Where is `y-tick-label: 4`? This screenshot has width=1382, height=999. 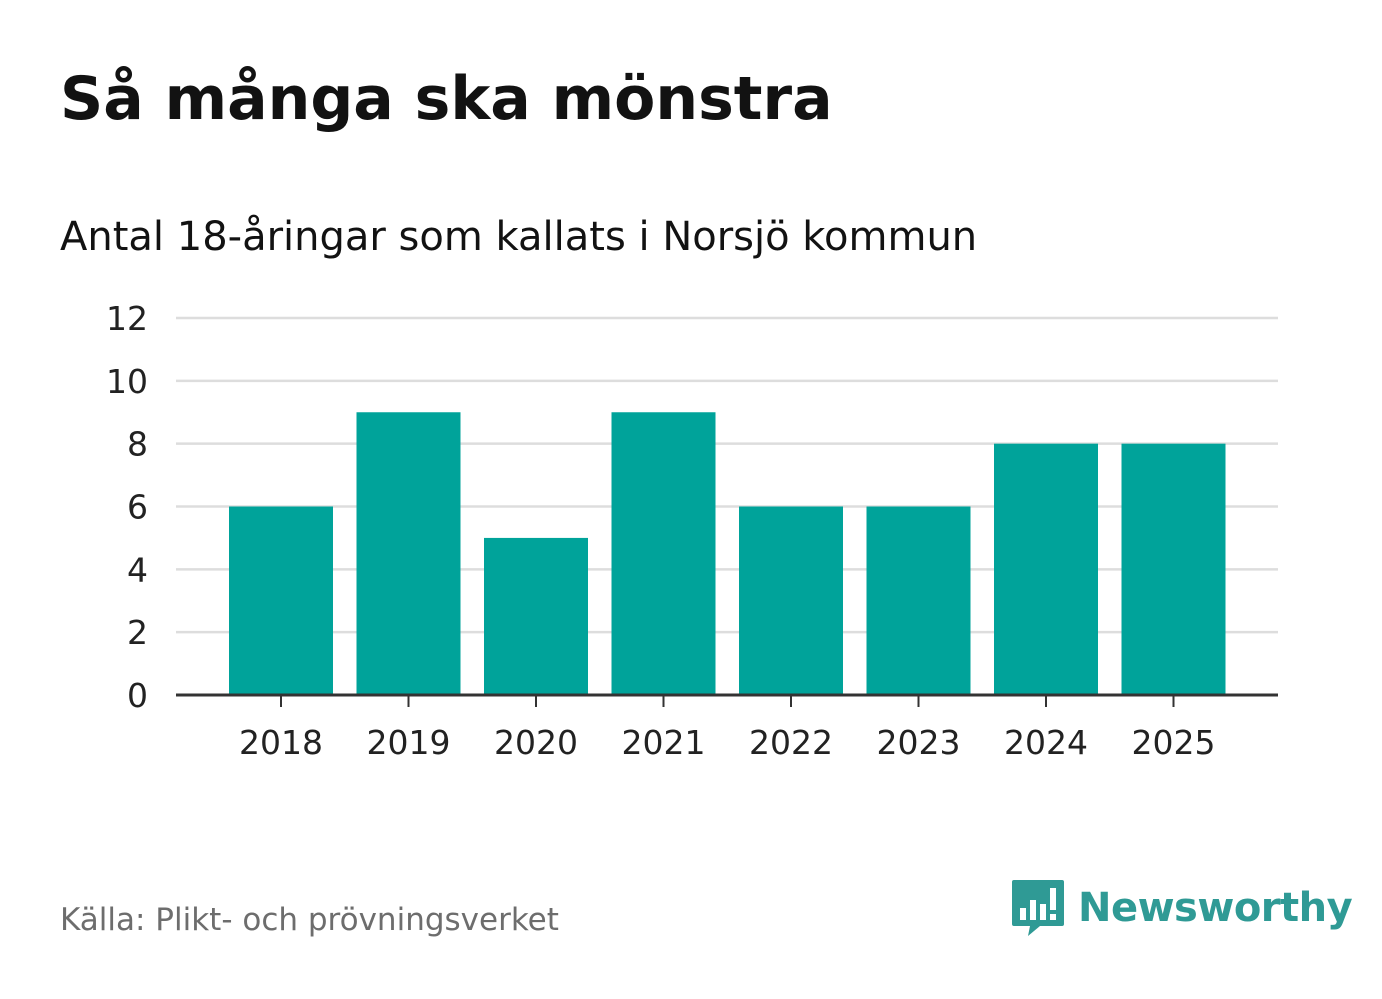
y-tick-label: 4 is located at coordinates (137, 569).